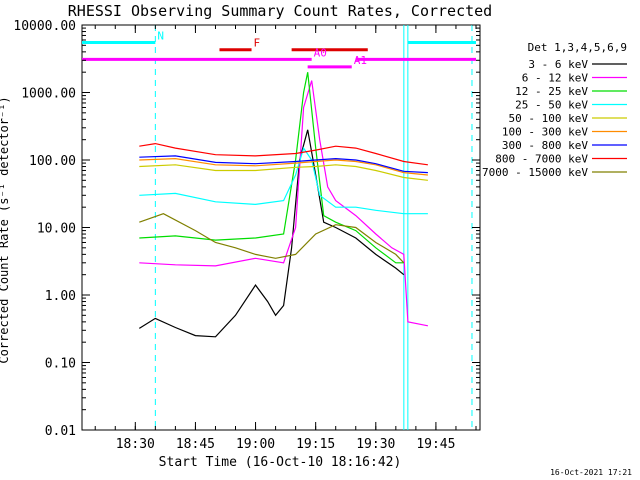 The width and height of the screenshot is (640, 480). Describe the element at coordinates (360, 60) in the screenshot. I see `annotation-a1-label: A1` at that location.